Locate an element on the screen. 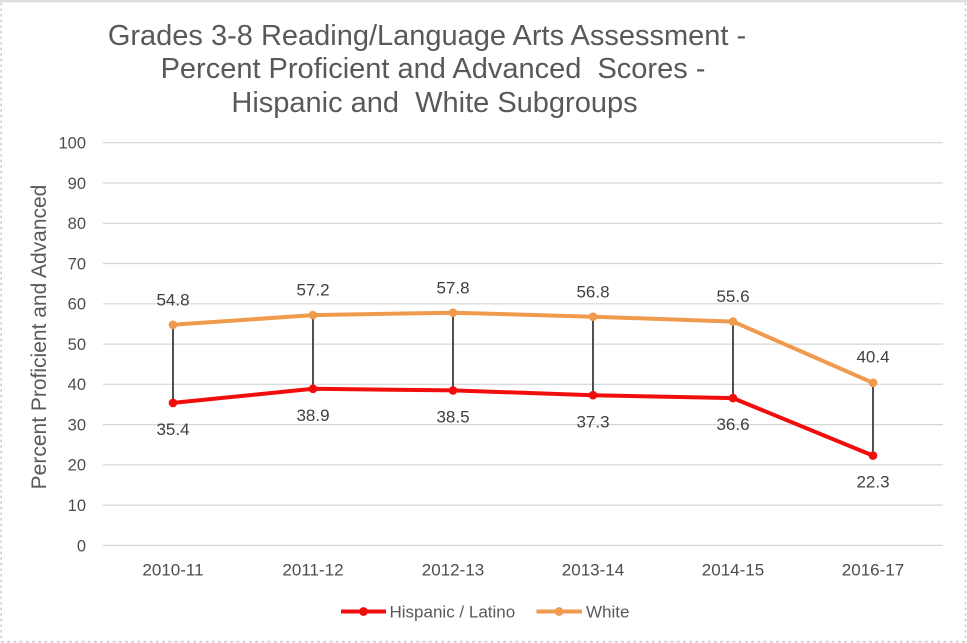 Image resolution: width=967 pixels, height=643 pixels. svg-text: 2014-15 is located at coordinates (733, 570).